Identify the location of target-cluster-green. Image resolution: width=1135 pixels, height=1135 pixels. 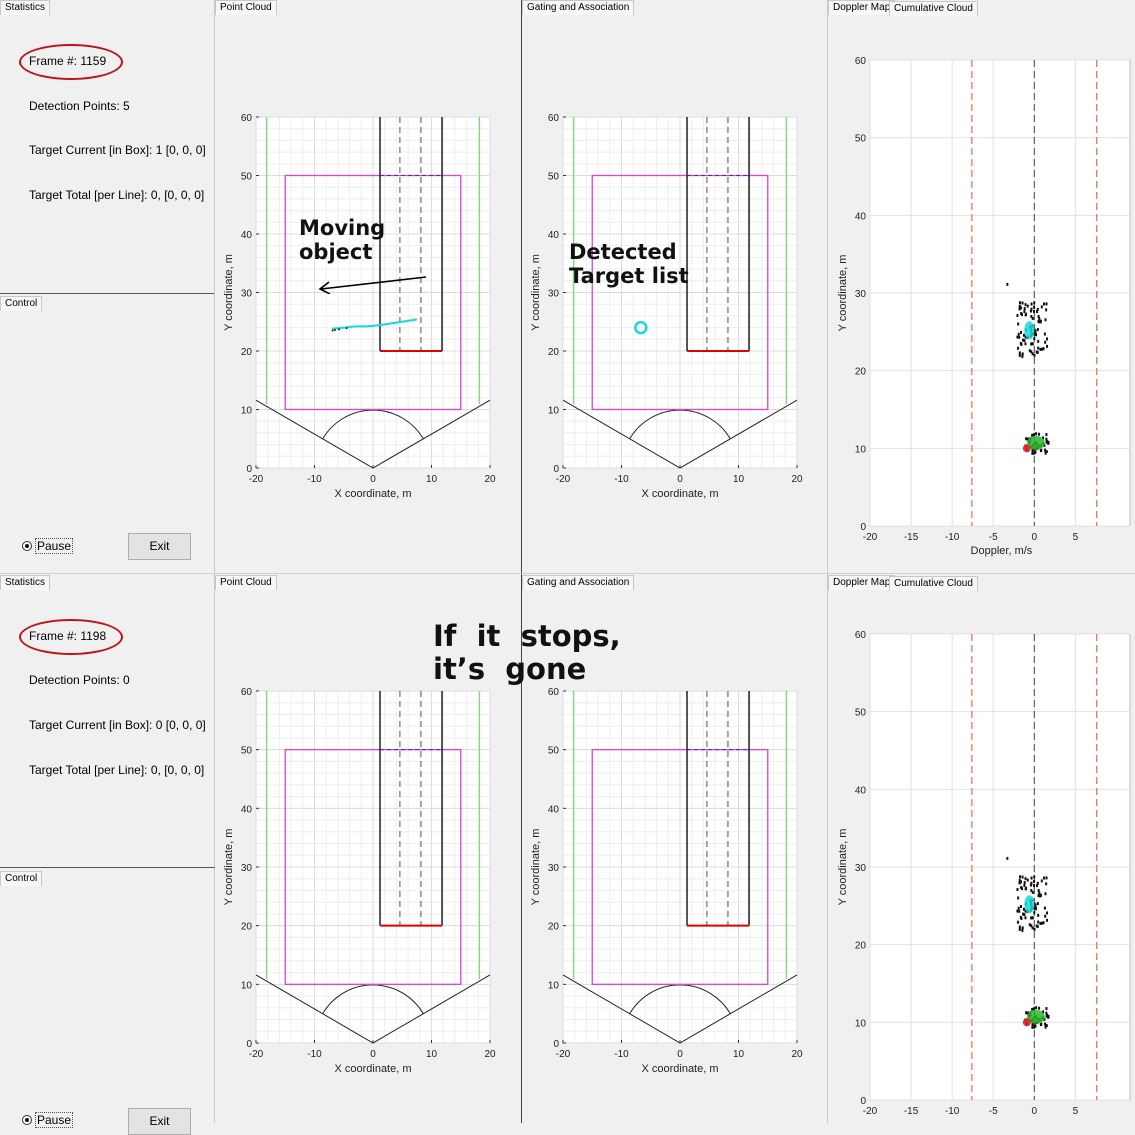
(1035, 442).